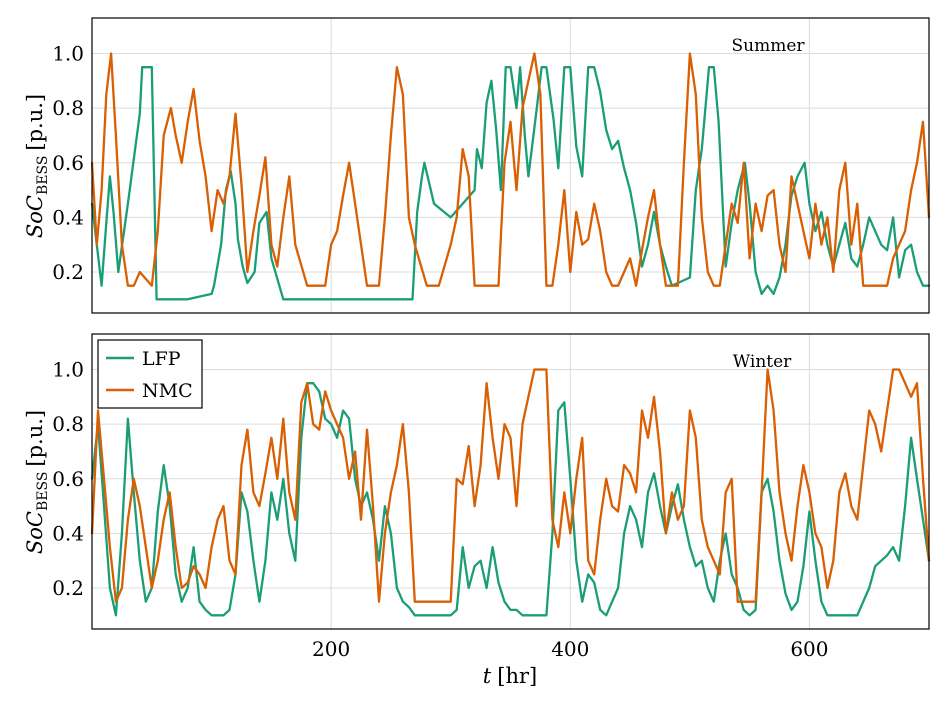 This screenshot has height=710, width=947. Describe the element at coordinates (331, 649) in the screenshot. I see `winter-x-tick-label: 200` at that location.